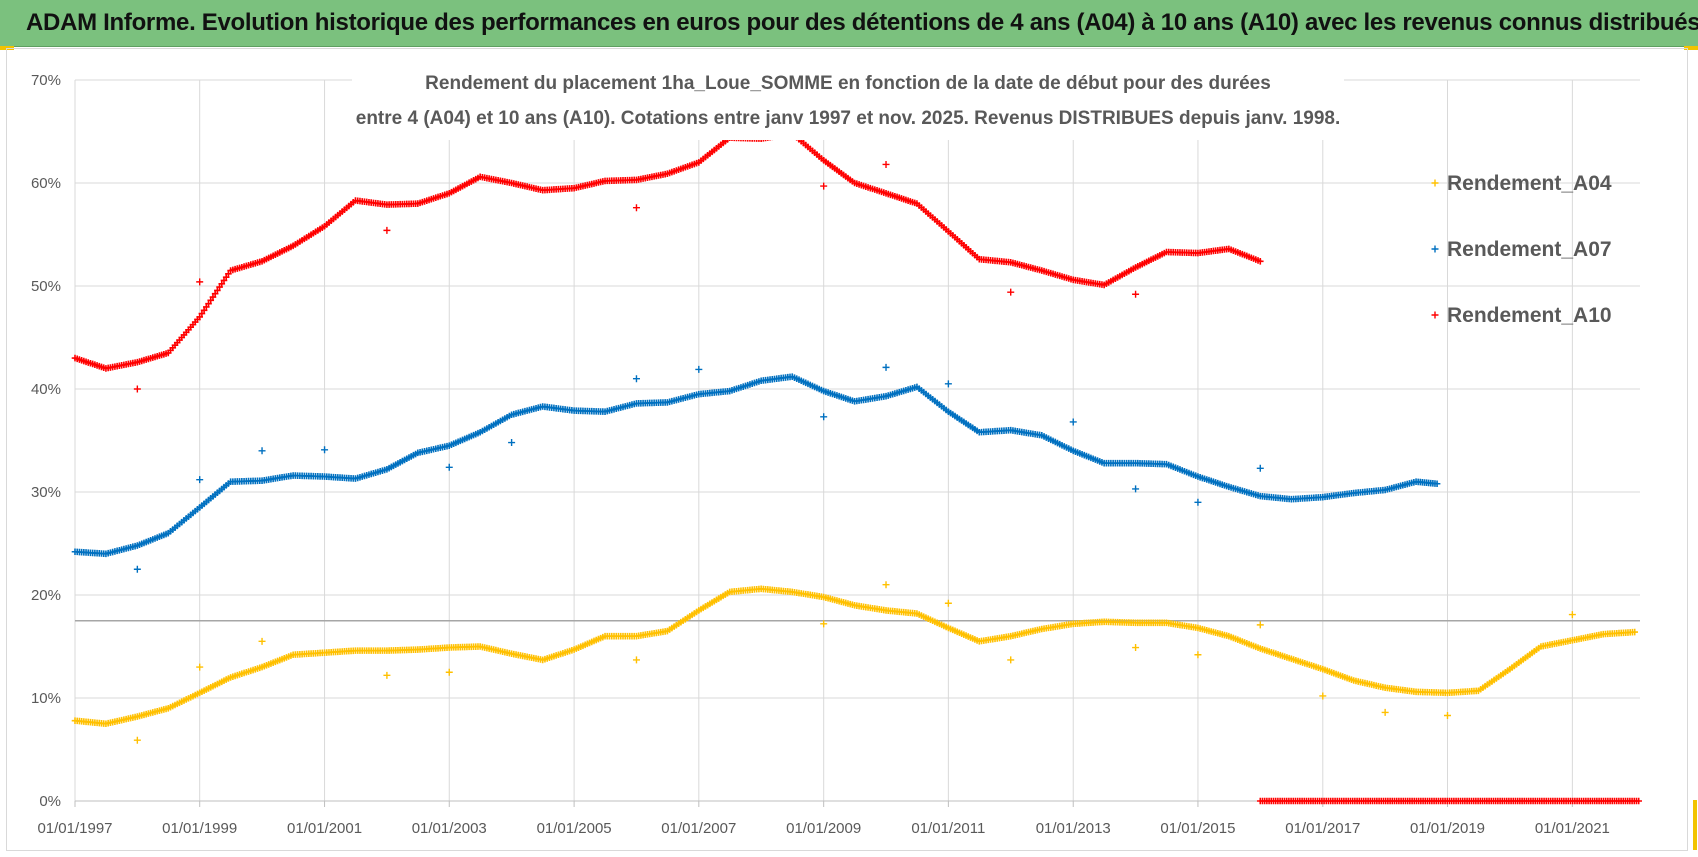  I want to click on x-tick-label: 01/01/2011, so click(948, 828).